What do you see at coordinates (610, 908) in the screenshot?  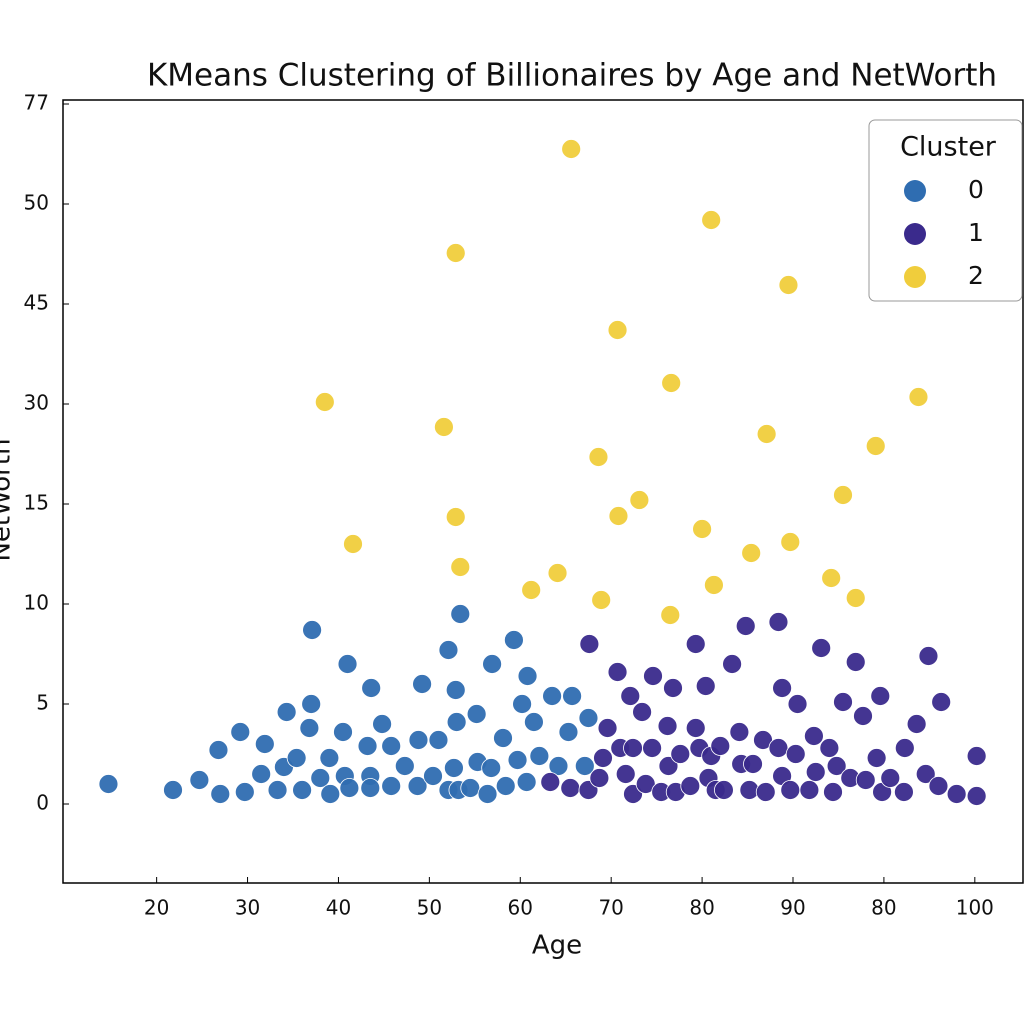 I see `x-tick-label: 70` at bounding box center [610, 908].